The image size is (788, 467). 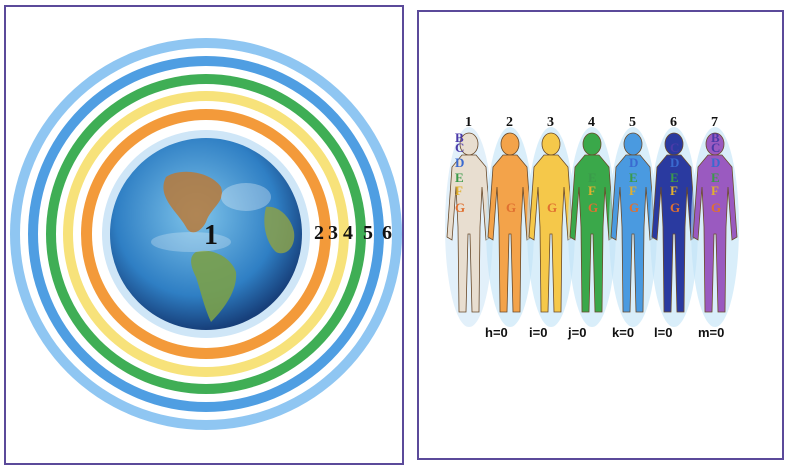 I want to click on figure-number-5: 5, so click(x=632, y=122).